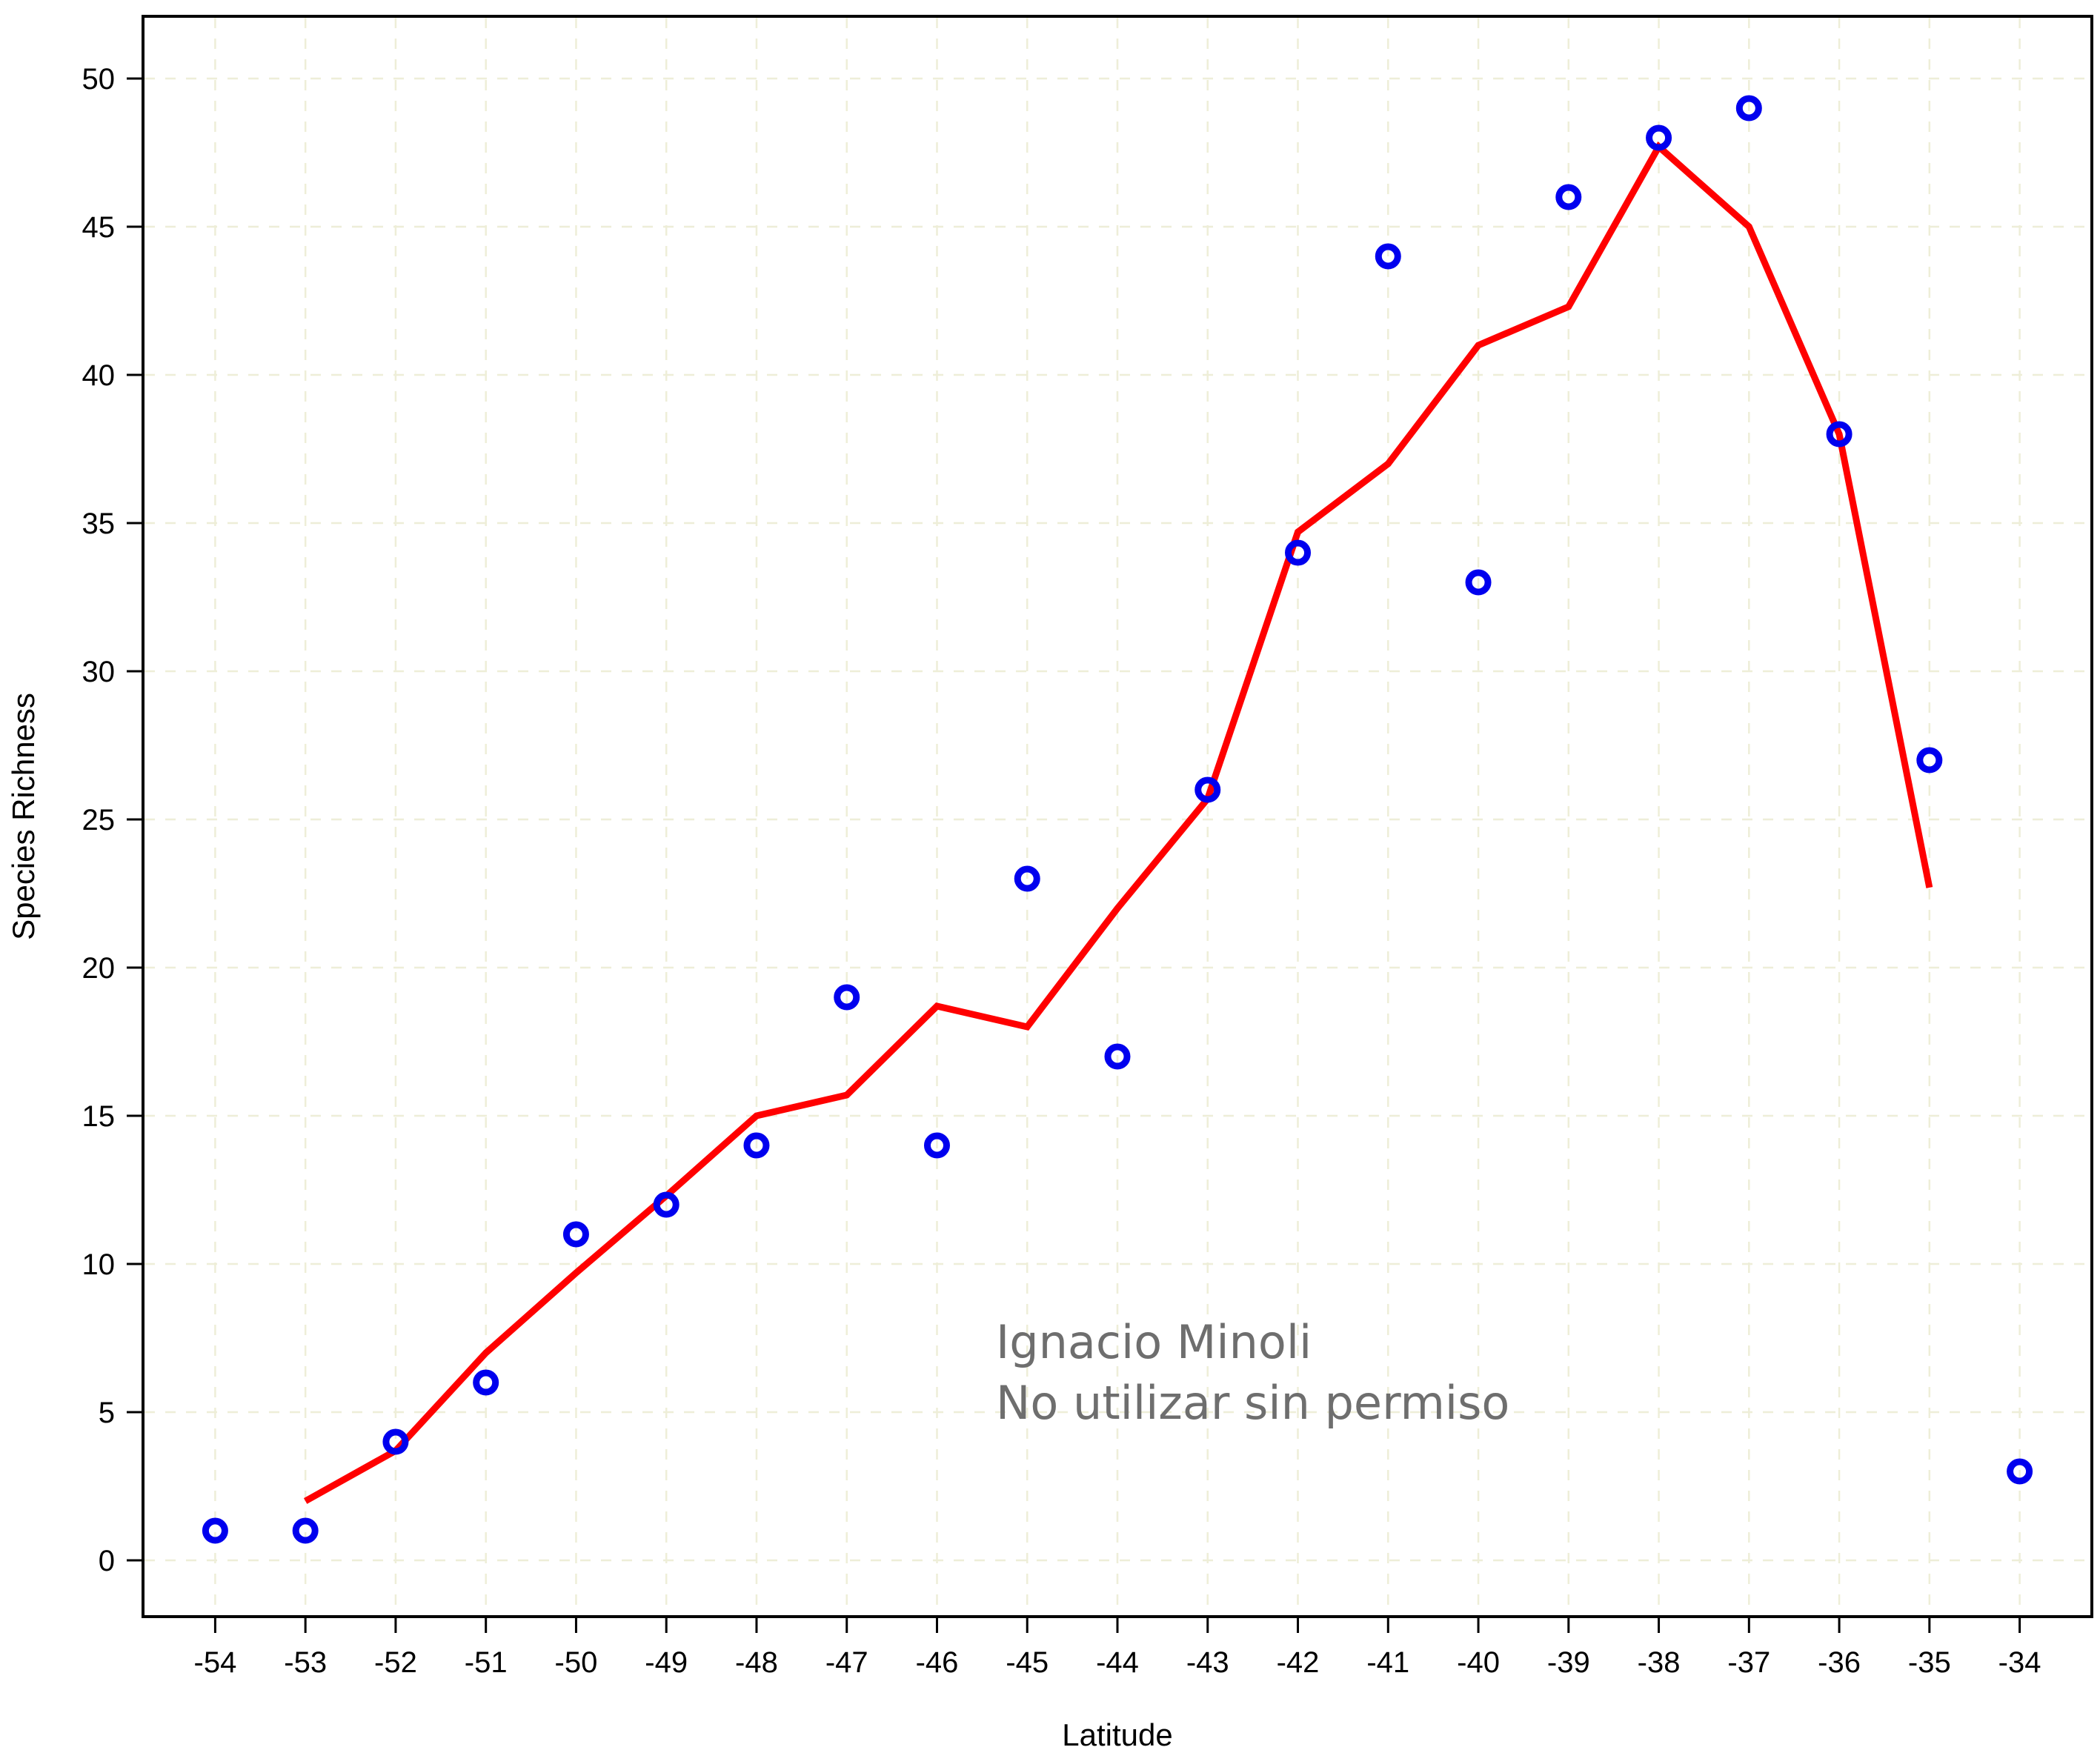  What do you see at coordinates (216, 1663) in the screenshot?
I see `x-tick-label: -54` at bounding box center [216, 1663].